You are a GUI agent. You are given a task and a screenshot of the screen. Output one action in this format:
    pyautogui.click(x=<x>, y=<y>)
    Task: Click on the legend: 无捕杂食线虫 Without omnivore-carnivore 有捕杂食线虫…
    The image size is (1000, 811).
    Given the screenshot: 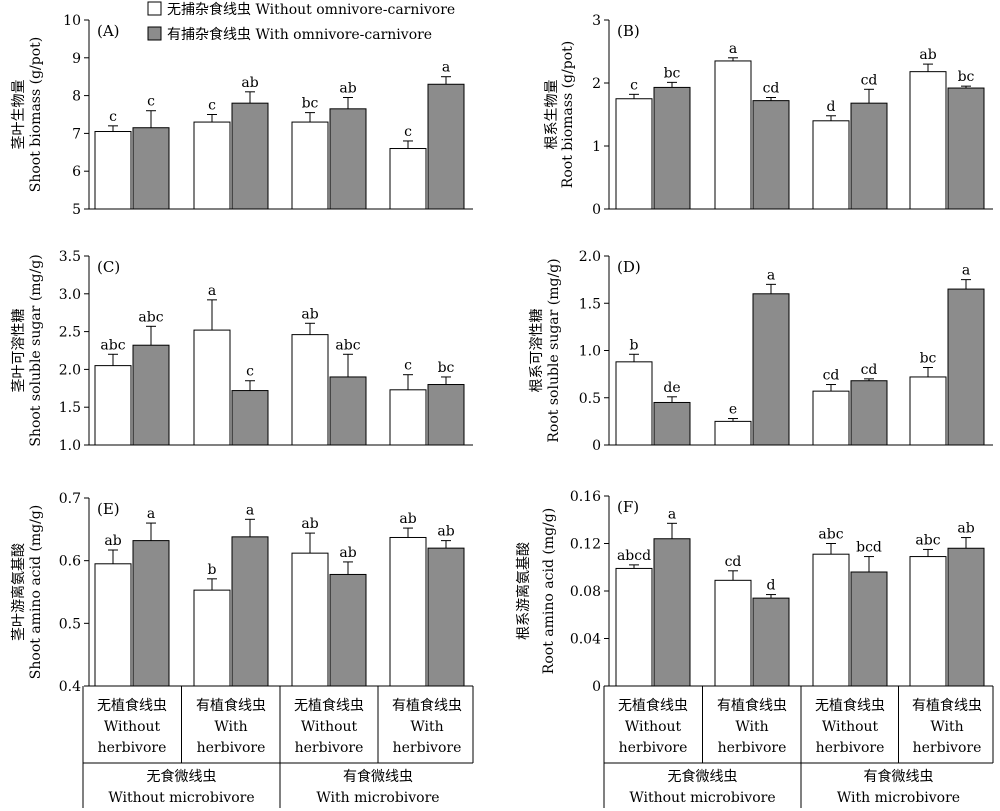 What is the action you would take?
    pyautogui.click(x=301, y=22)
    